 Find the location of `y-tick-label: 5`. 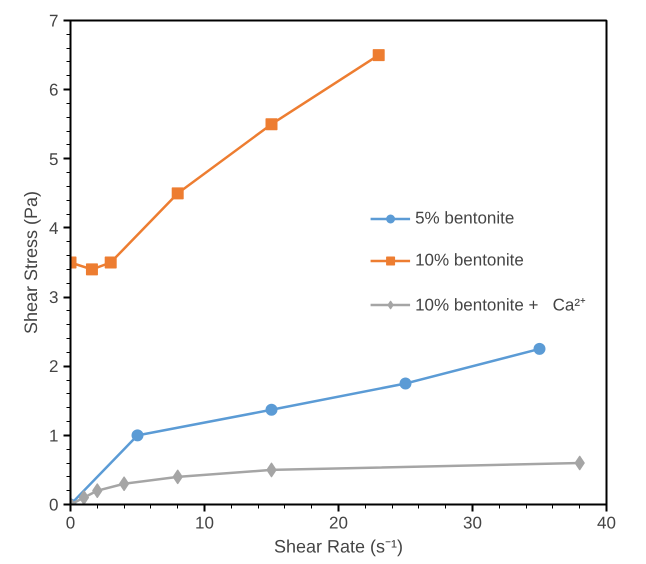

y-tick-label: 5 is located at coordinates (54, 159).